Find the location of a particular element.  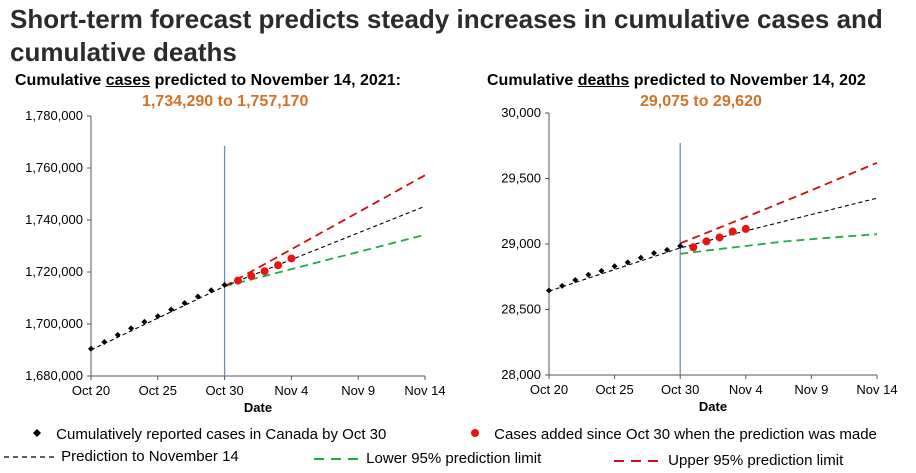

cases-x-tick-label: Oct 20 is located at coordinates (91, 390).